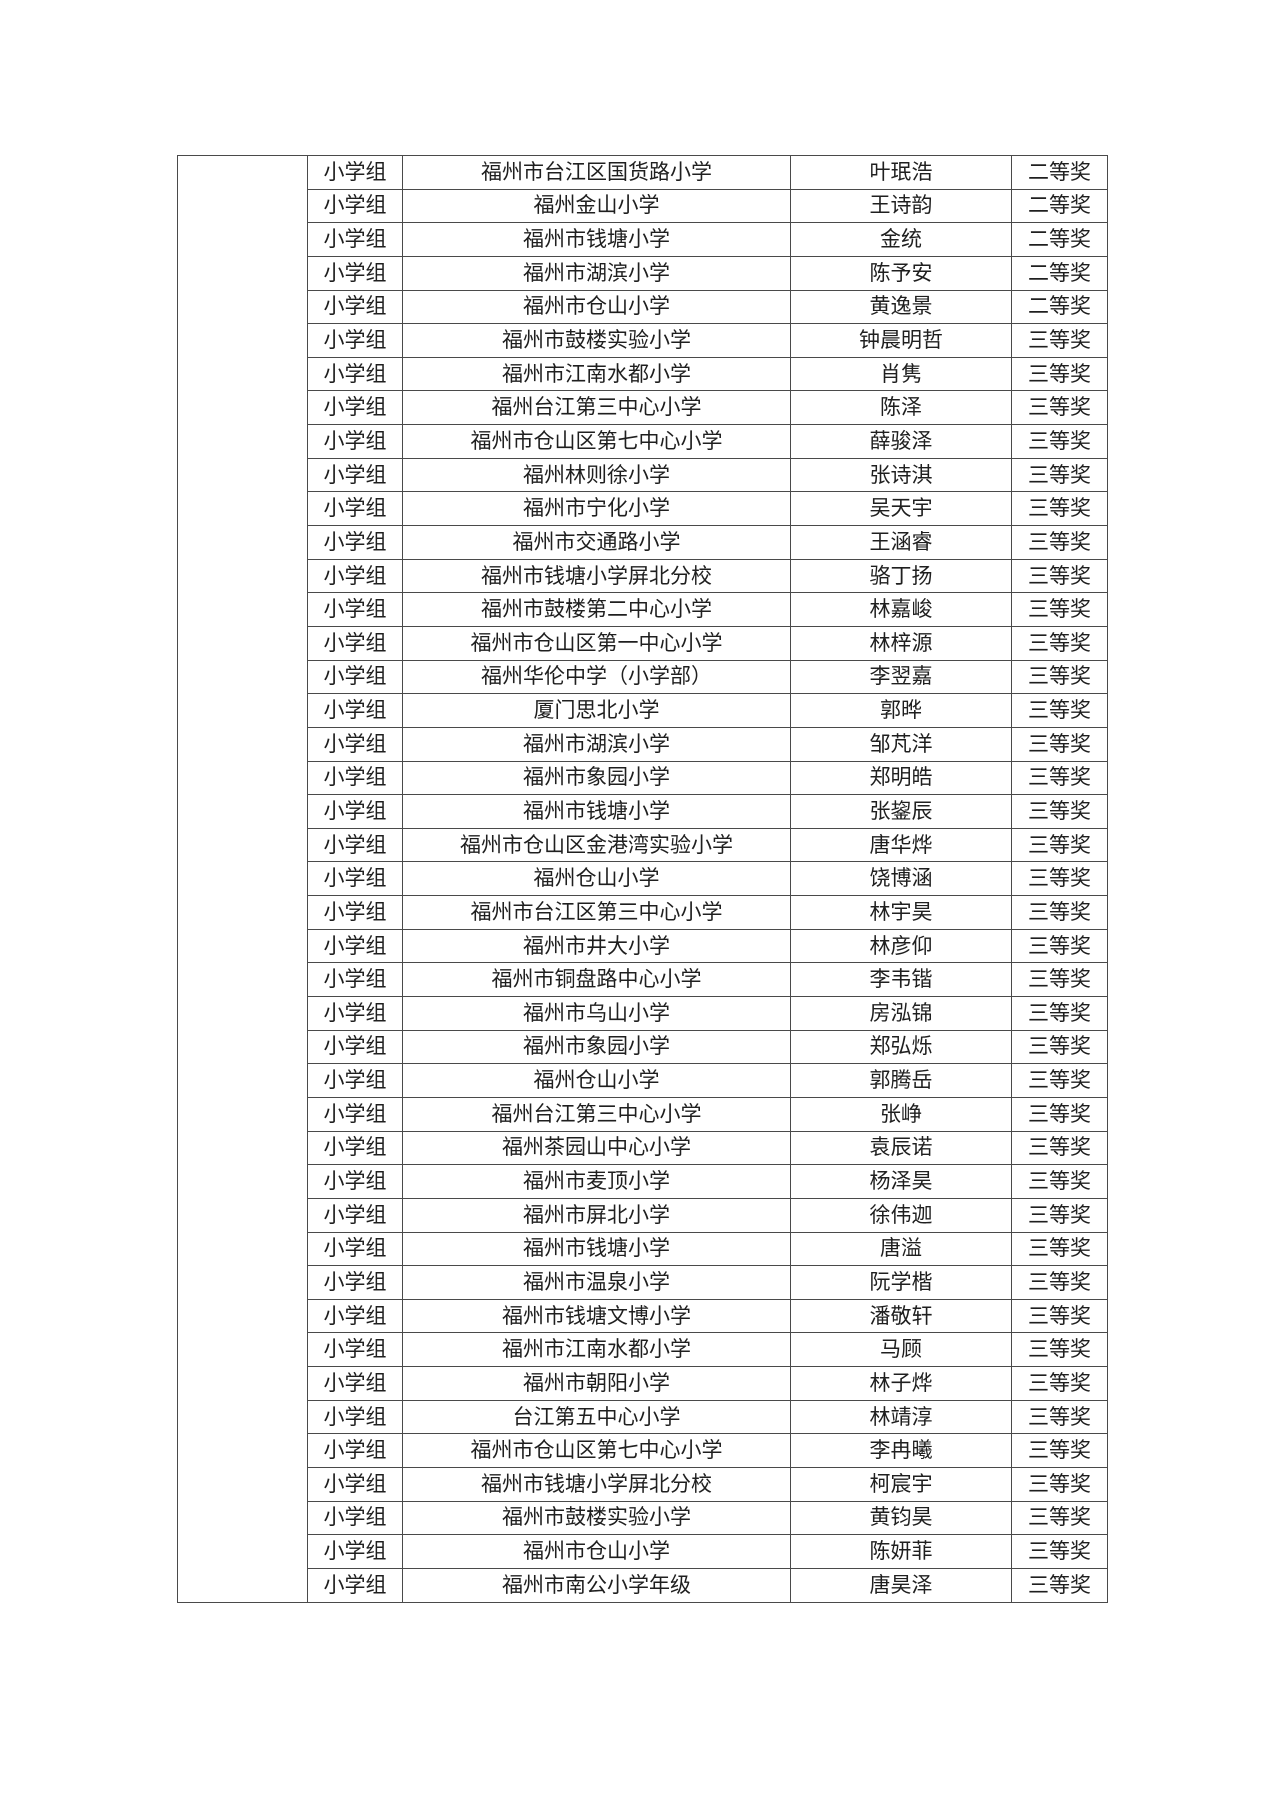  I want to click on school-cell: 福州台江第三中心小学, so click(596, 408).